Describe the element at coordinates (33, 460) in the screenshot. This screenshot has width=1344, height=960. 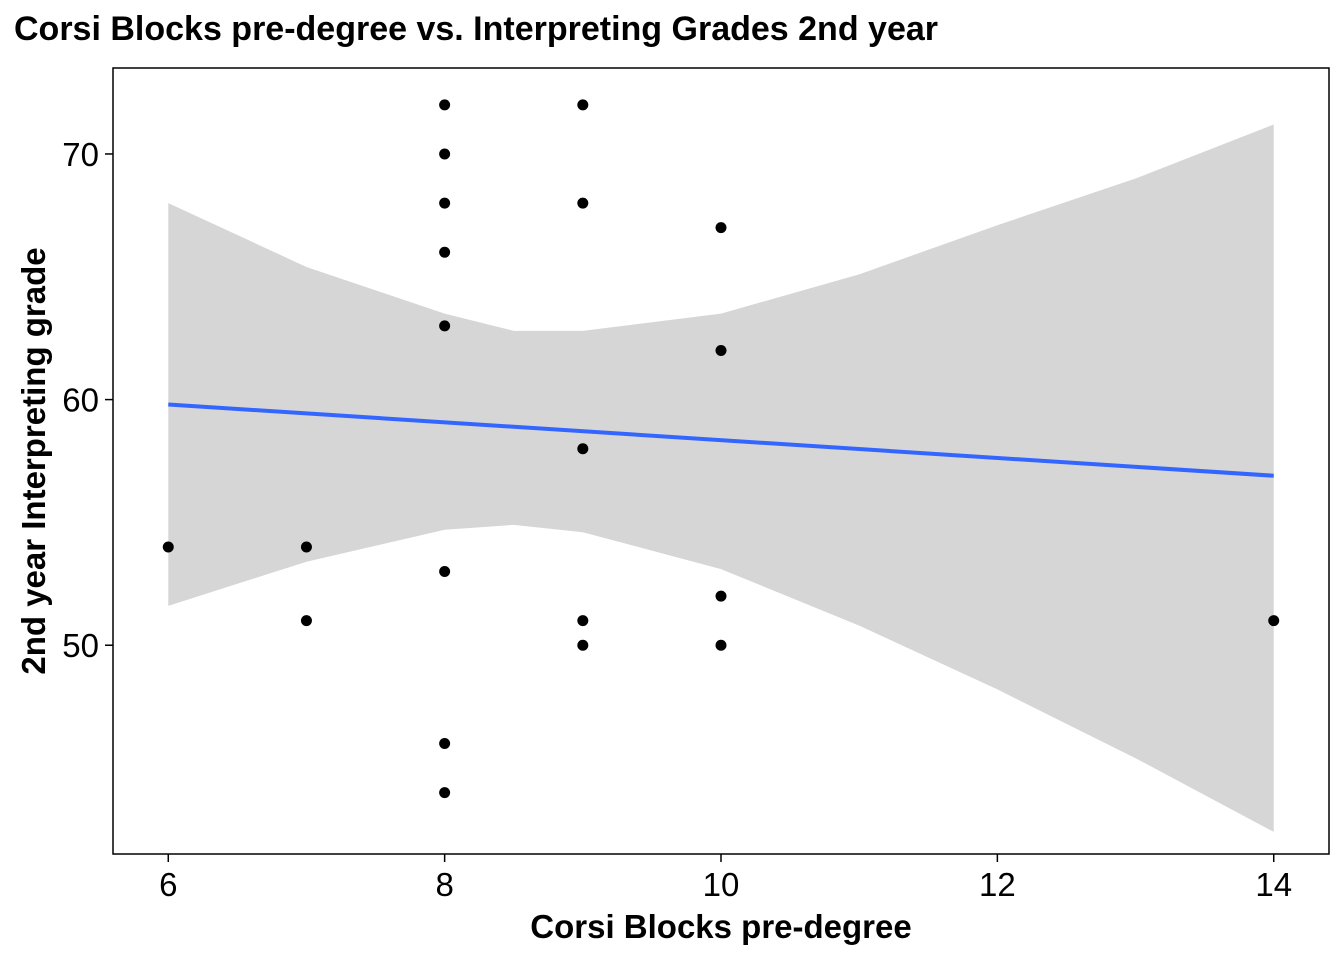
I see `y-axis-title: 2nd year Interpreting grade` at that location.